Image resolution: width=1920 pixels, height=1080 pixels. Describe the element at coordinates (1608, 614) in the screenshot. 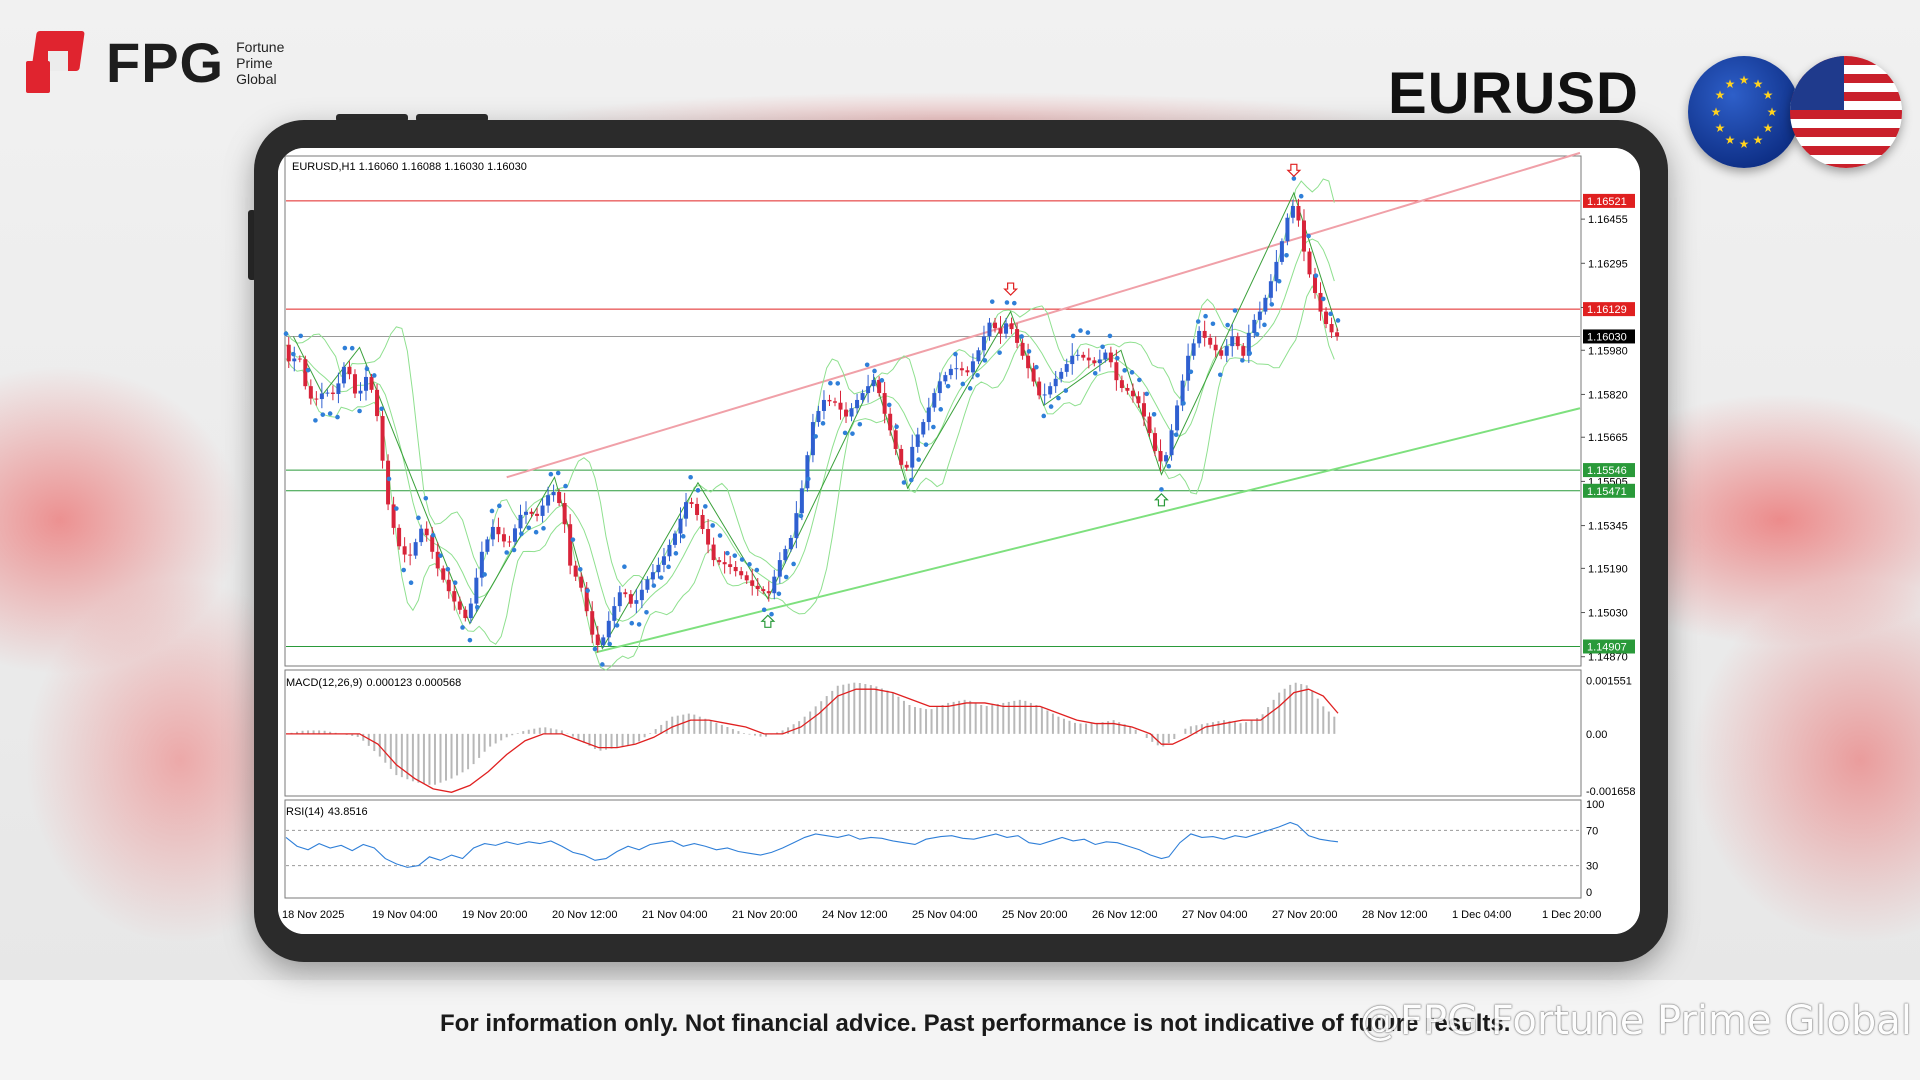

I see `price-tick-label: 1.15030` at that location.